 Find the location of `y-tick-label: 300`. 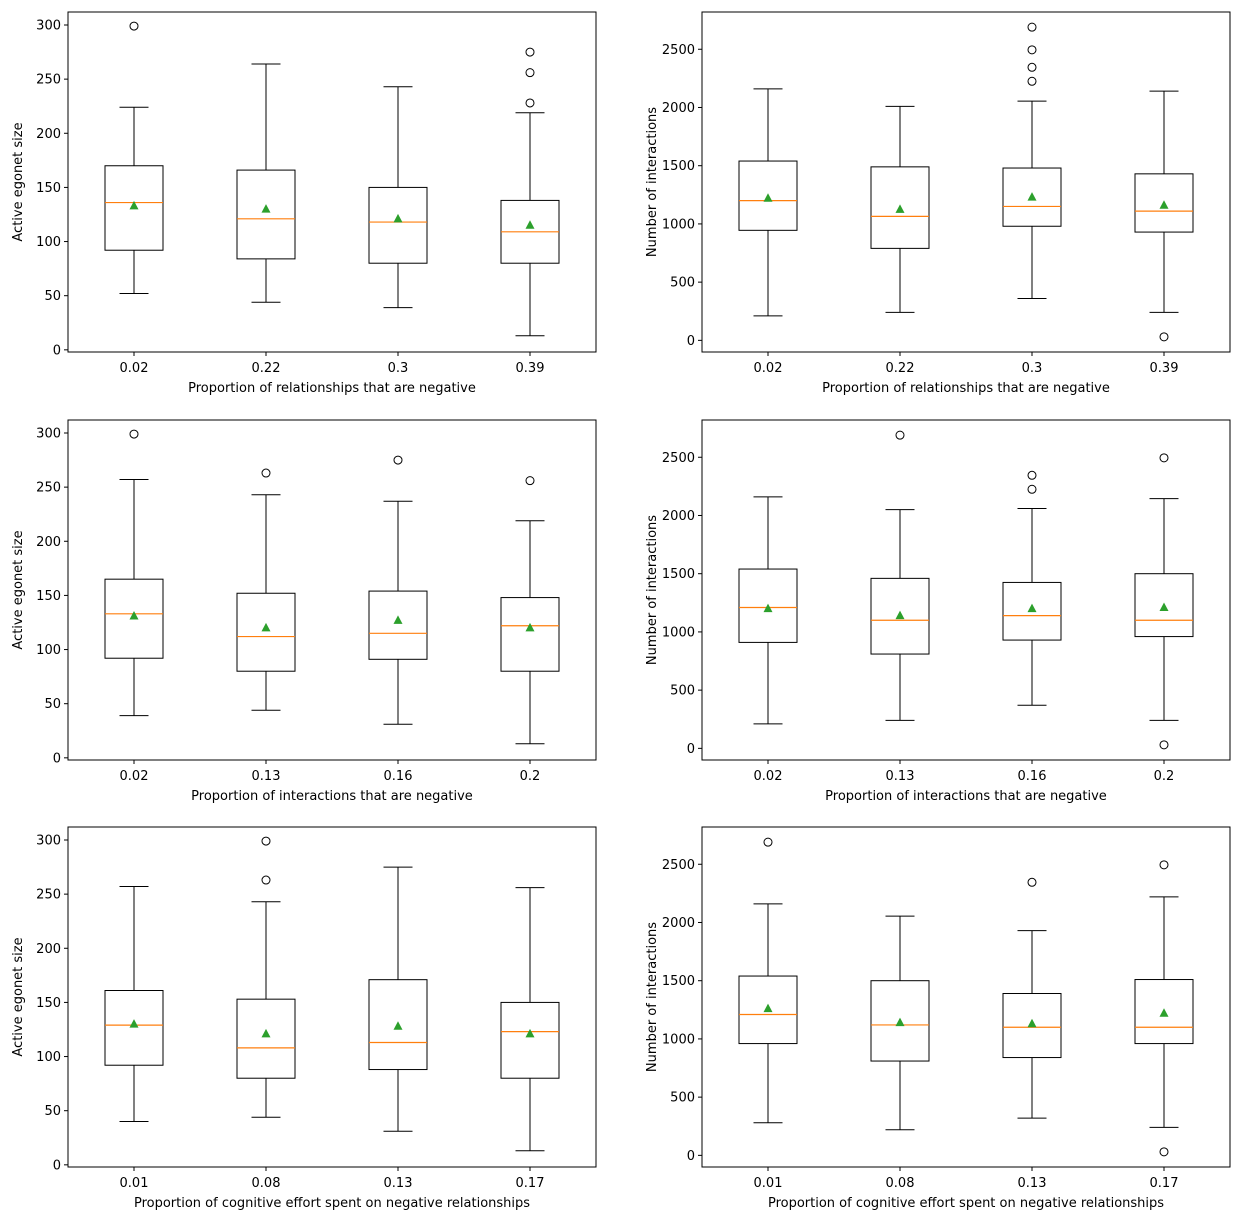

y-tick-label: 300 is located at coordinates (48, 840).